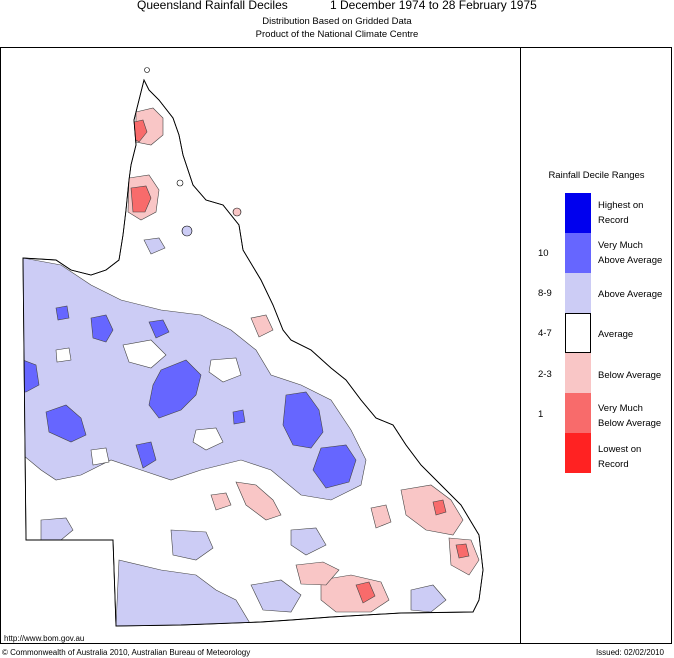  What do you see at coordinates (578, 253) in the screenshot?
I see `legend-swatch-very-much-above` at bounding box center [578, 253].